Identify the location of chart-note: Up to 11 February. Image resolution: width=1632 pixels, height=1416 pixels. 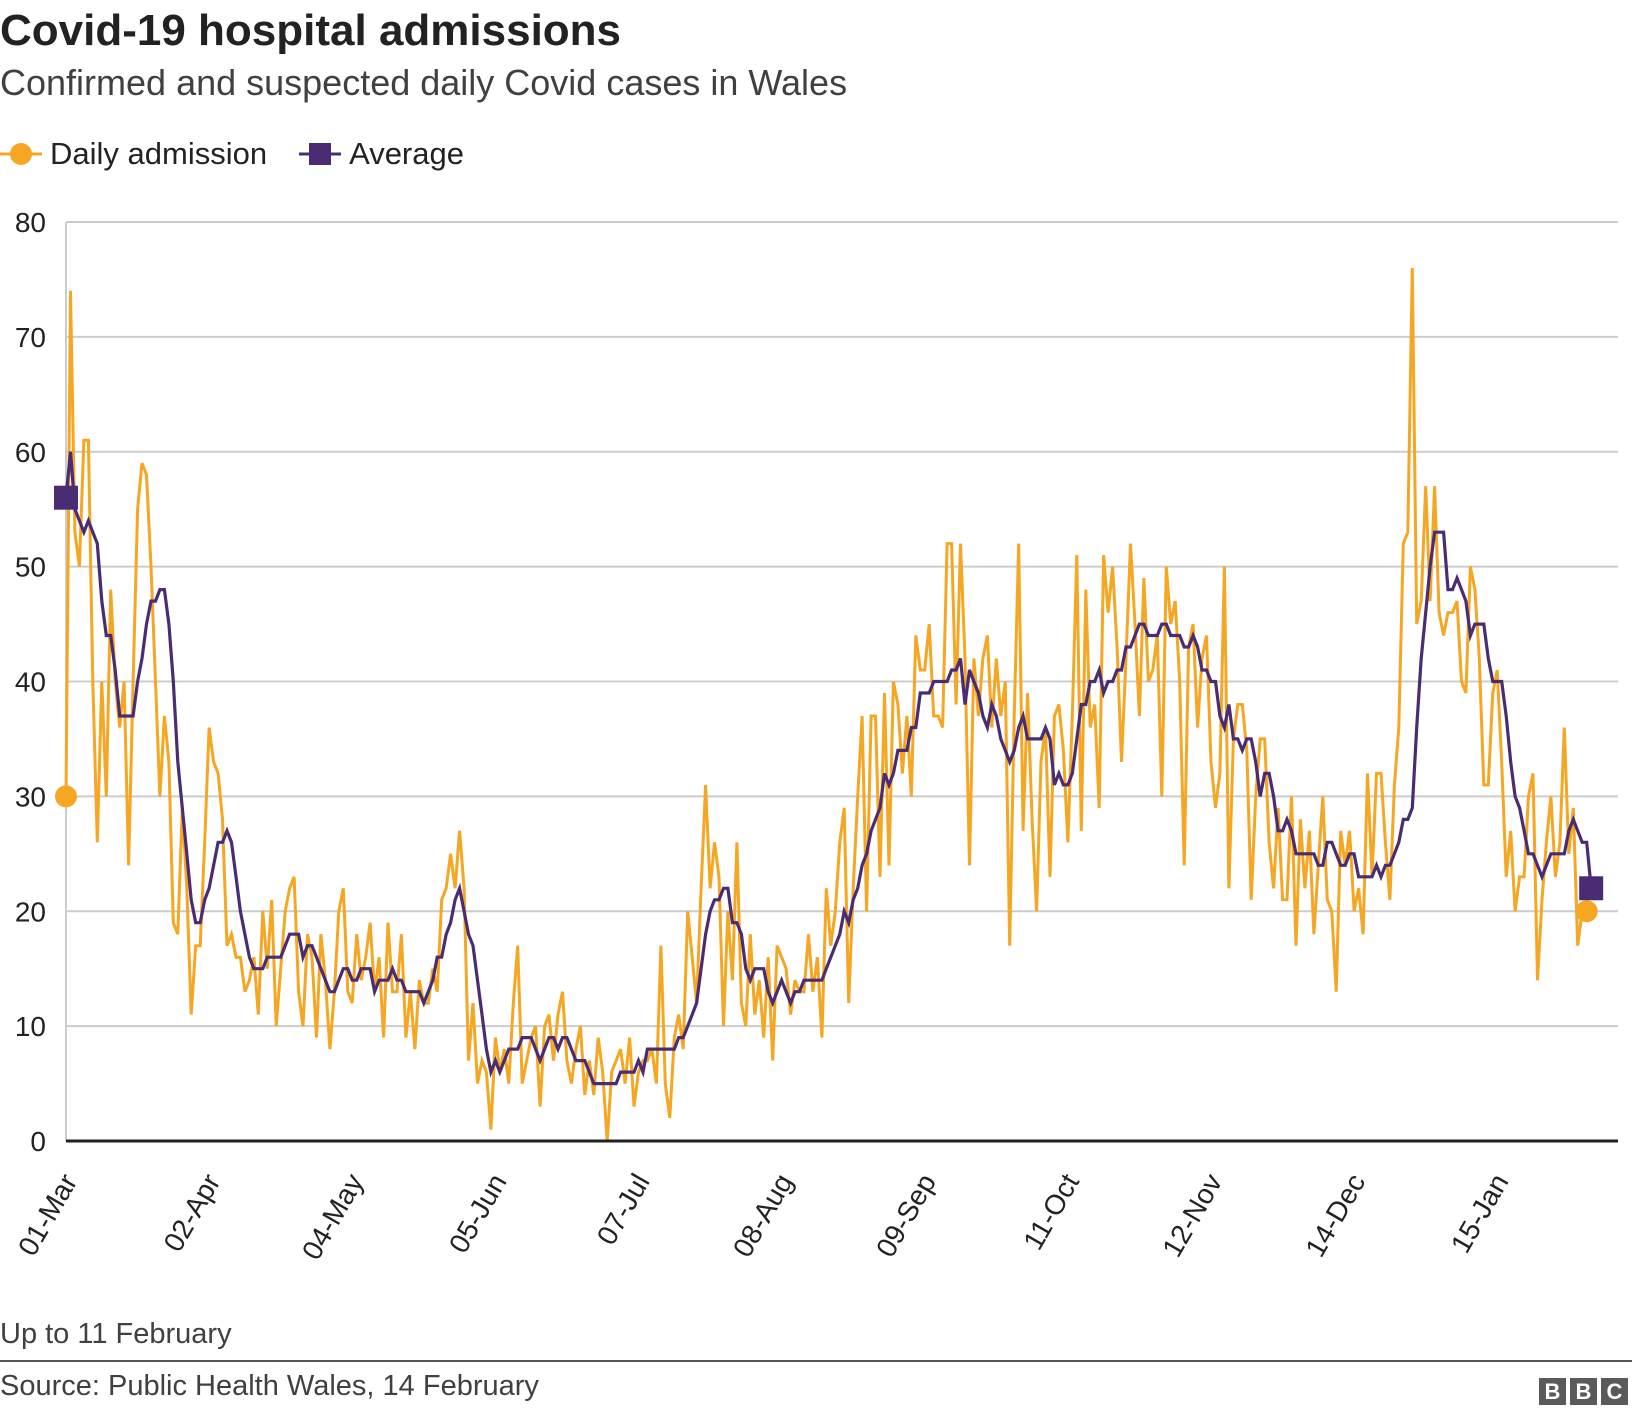
(116, 1334).